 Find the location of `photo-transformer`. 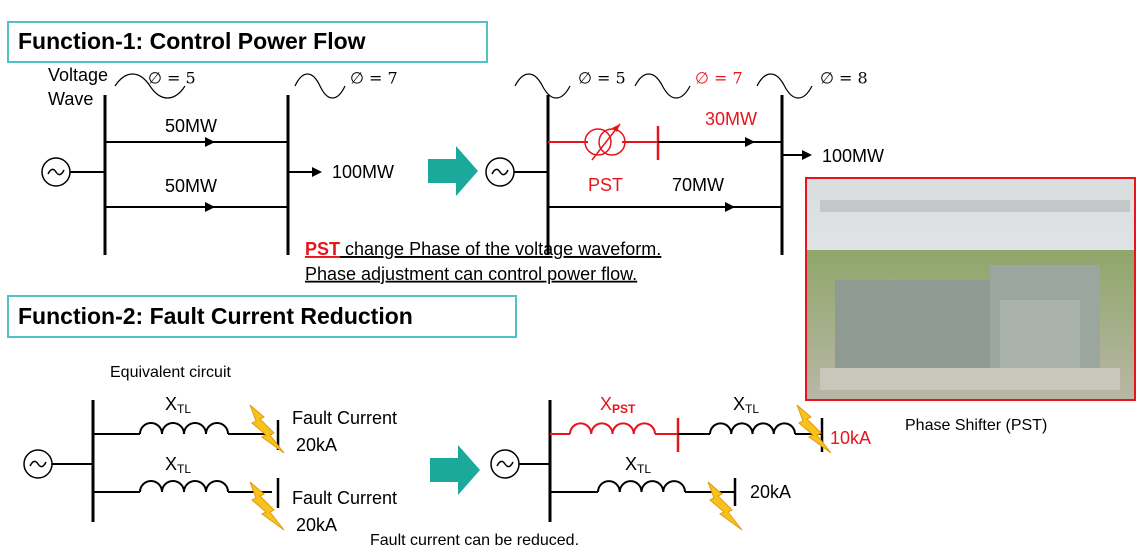

photo-transformer is located at coordinates (915, 327).